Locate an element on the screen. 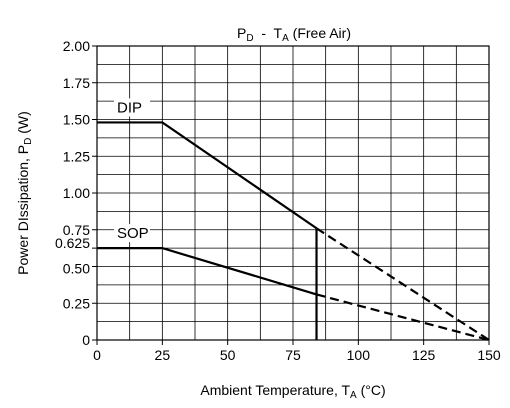  sop-solid-line is located at coordinates (207, 271).